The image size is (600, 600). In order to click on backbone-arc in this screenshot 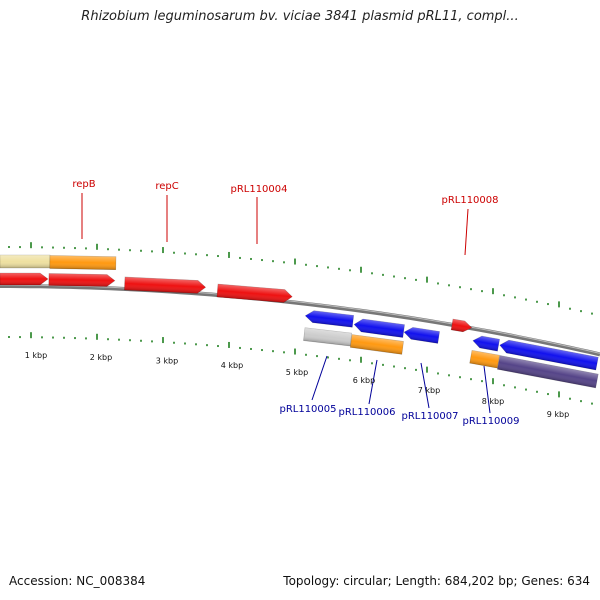, I will do `click(300, 320)`.